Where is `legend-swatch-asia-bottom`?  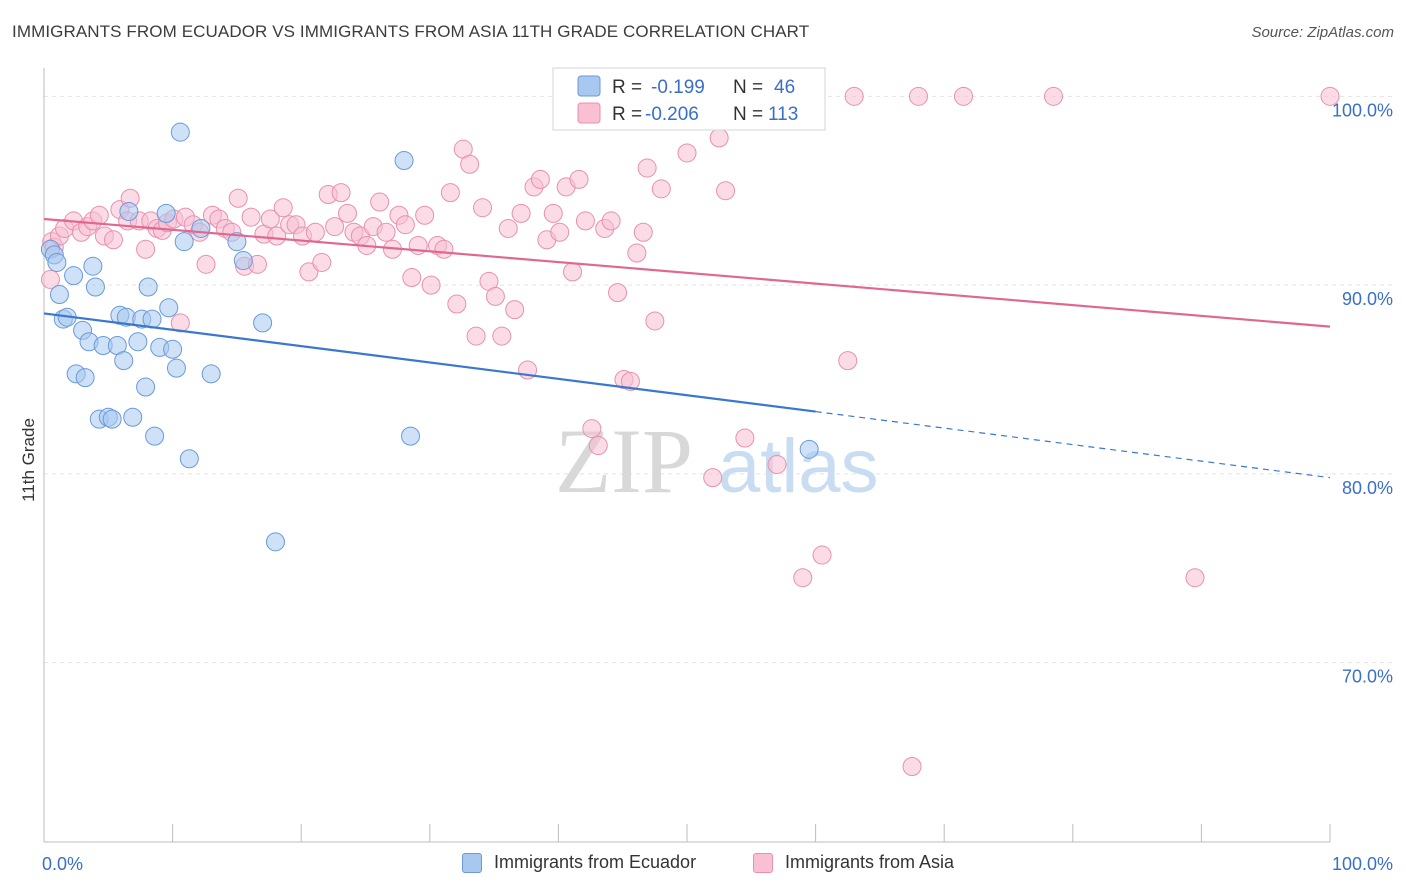 legend-swatch-asia-bottom is located at coordinates (763, 862).